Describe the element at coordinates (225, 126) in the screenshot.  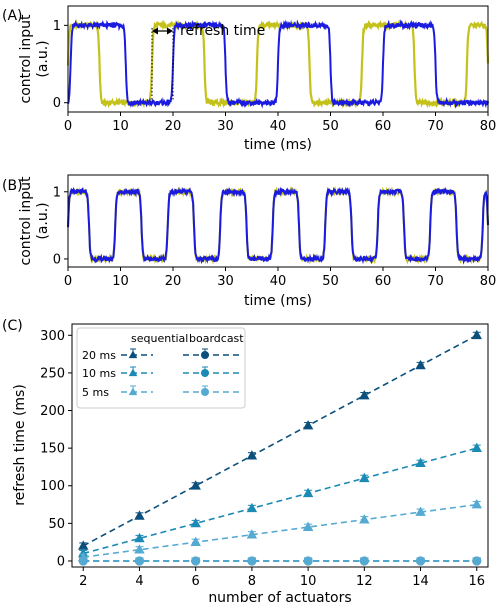
I see `a-xtick-label: 30` at that location.